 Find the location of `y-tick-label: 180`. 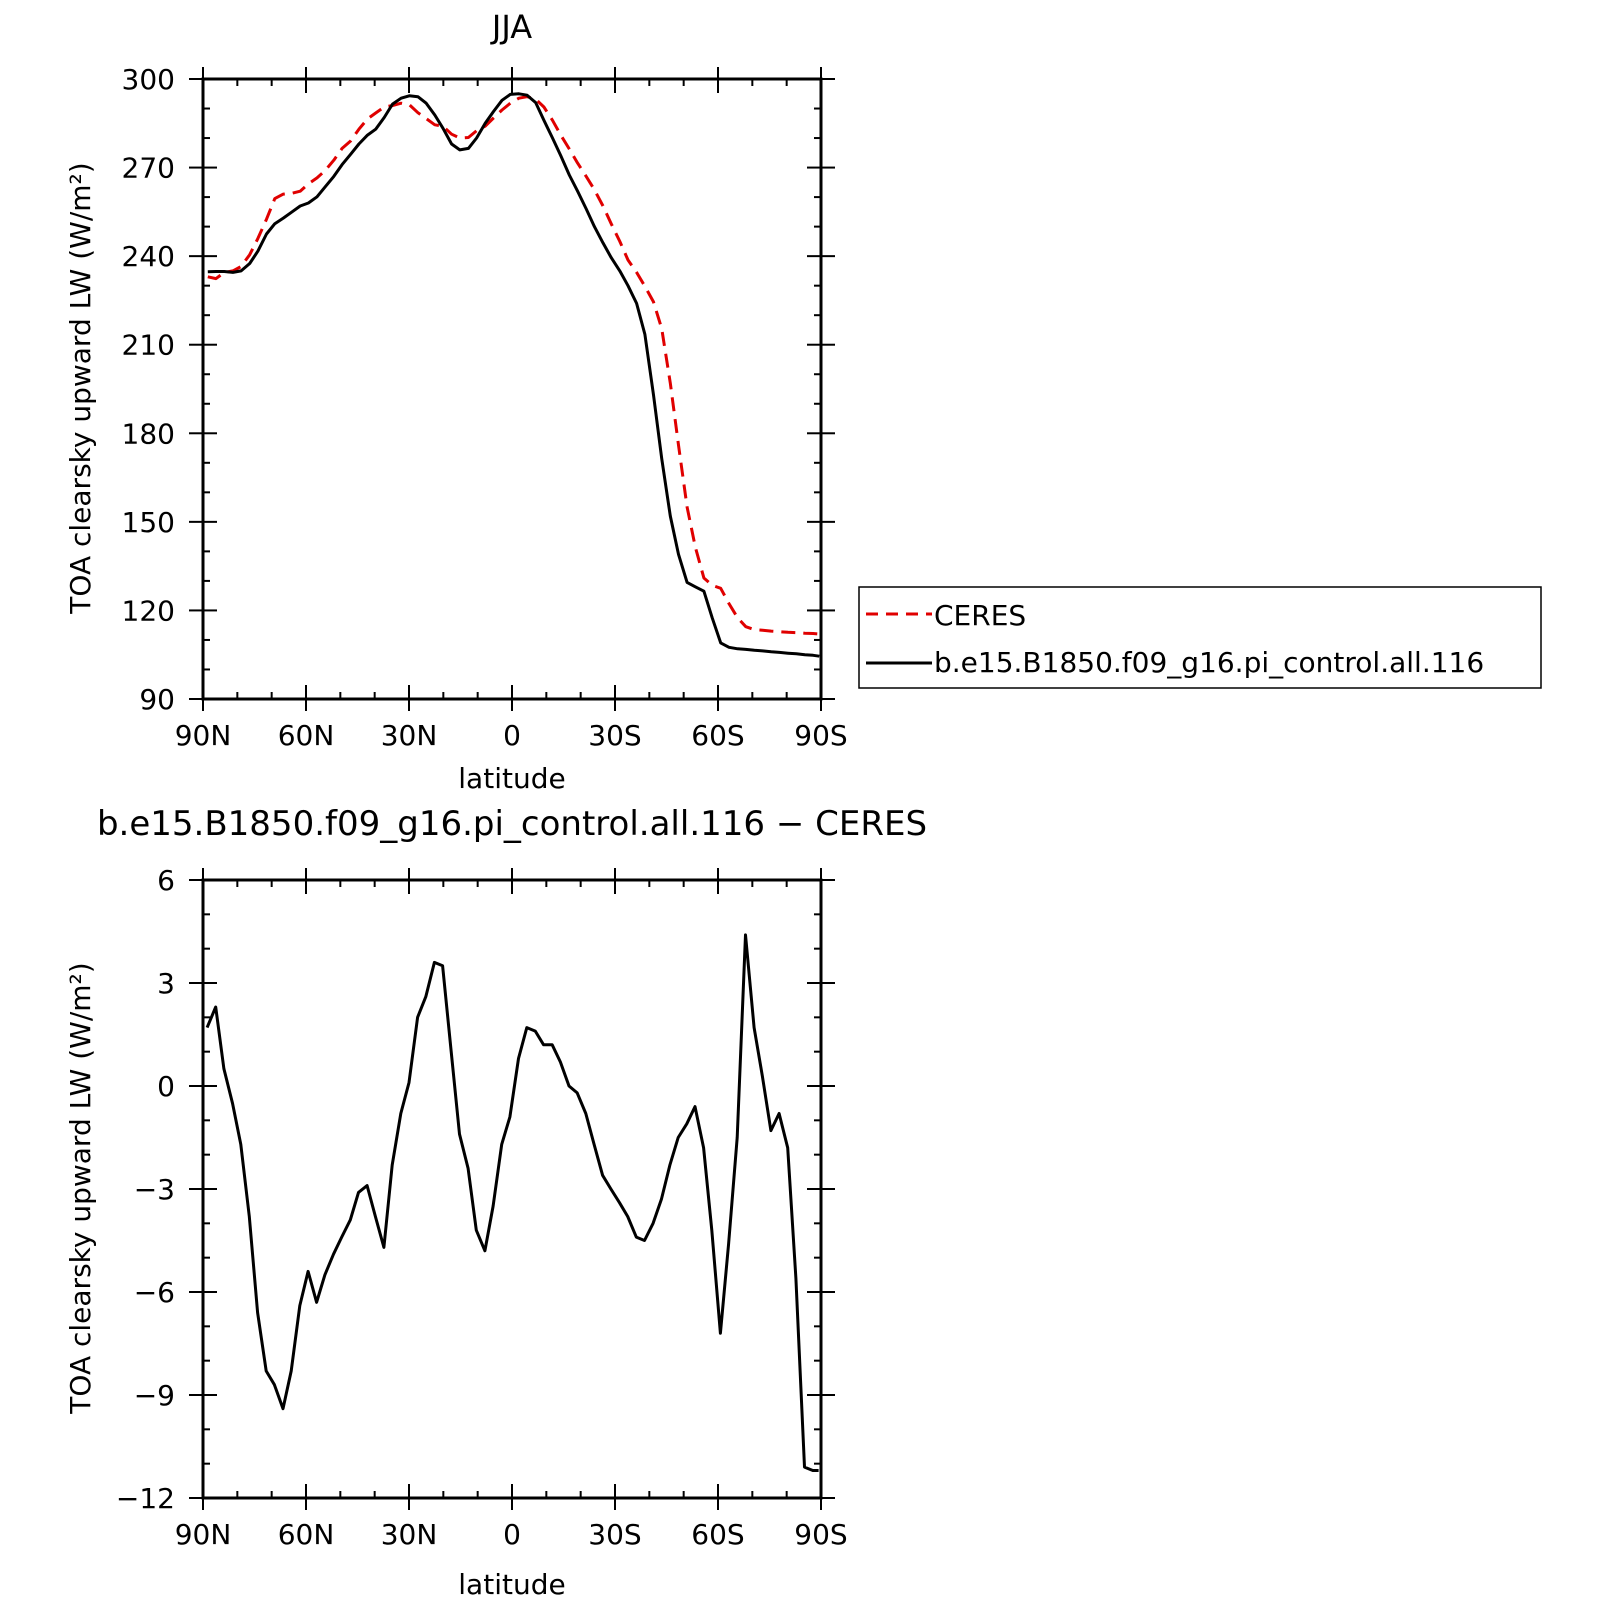

y-tick-label: 180 is located at coordinates (148, 433).